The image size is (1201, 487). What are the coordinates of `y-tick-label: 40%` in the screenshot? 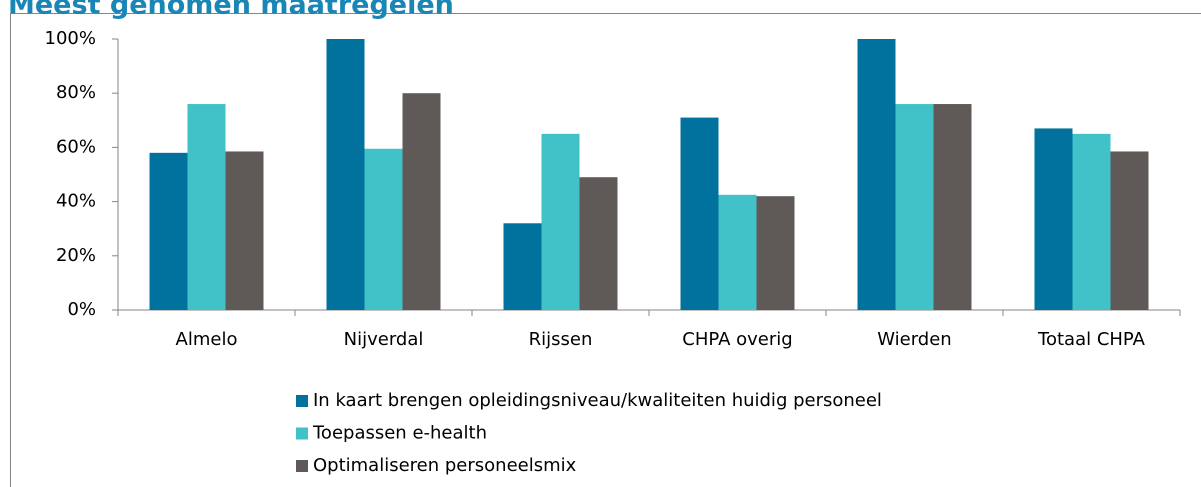 It's located at (76, 201).